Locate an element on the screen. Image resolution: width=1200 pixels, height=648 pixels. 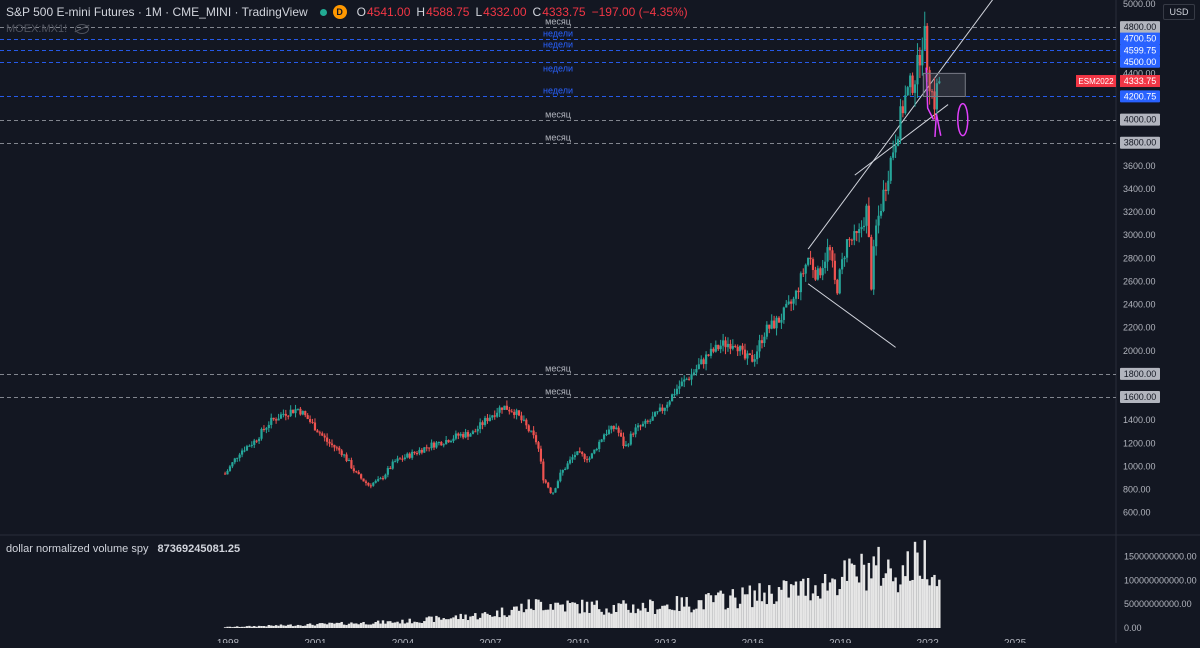
currency-button: USD is located at coordinates (1179, 12).